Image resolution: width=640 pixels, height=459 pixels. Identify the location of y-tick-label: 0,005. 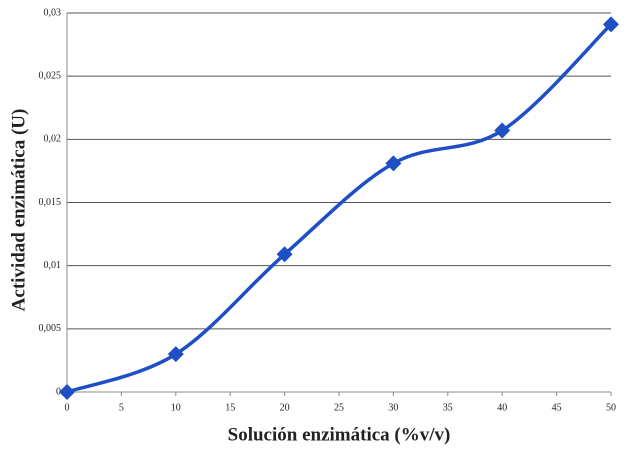
(50, 328).